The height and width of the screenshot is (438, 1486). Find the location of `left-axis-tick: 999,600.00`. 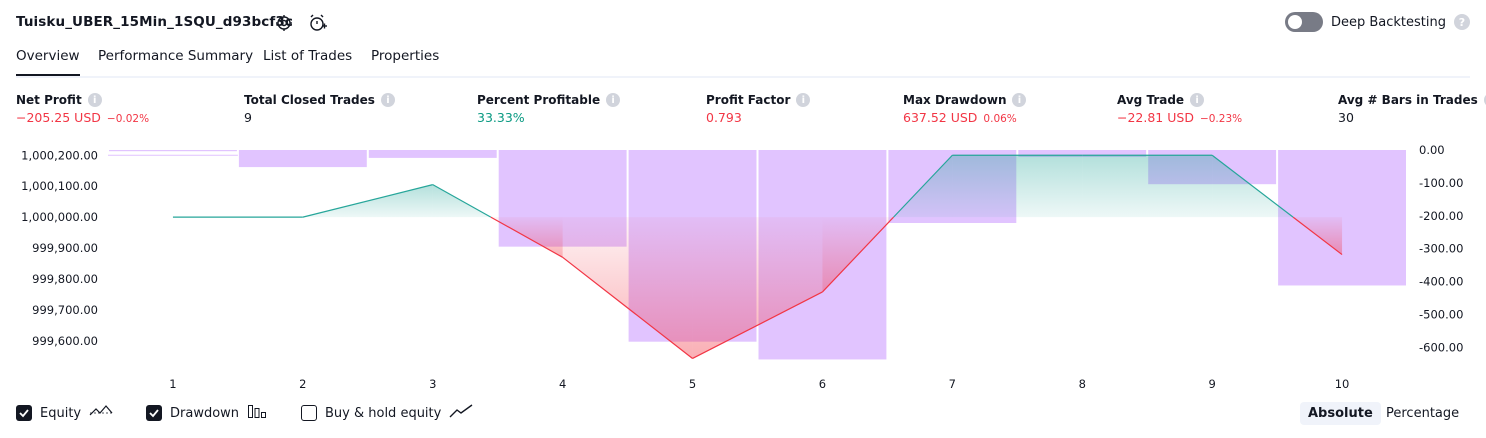

left-axis-tick: 999,600.00 is located at coordinates (65, 341).